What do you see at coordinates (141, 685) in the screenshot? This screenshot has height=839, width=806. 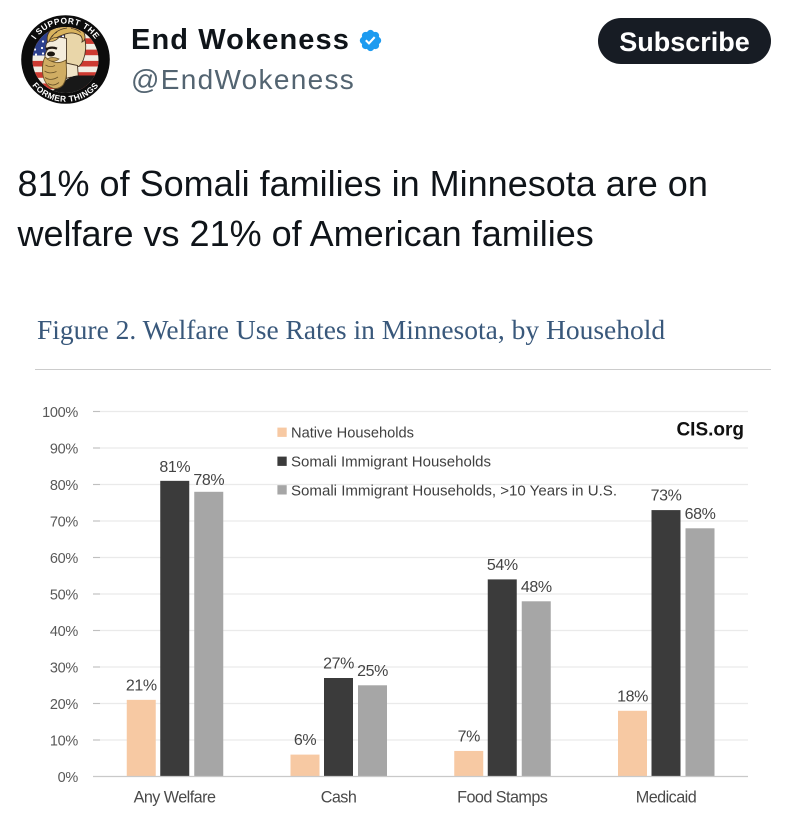 I see `svg-text: 21%` at bounding box center [141, 685].